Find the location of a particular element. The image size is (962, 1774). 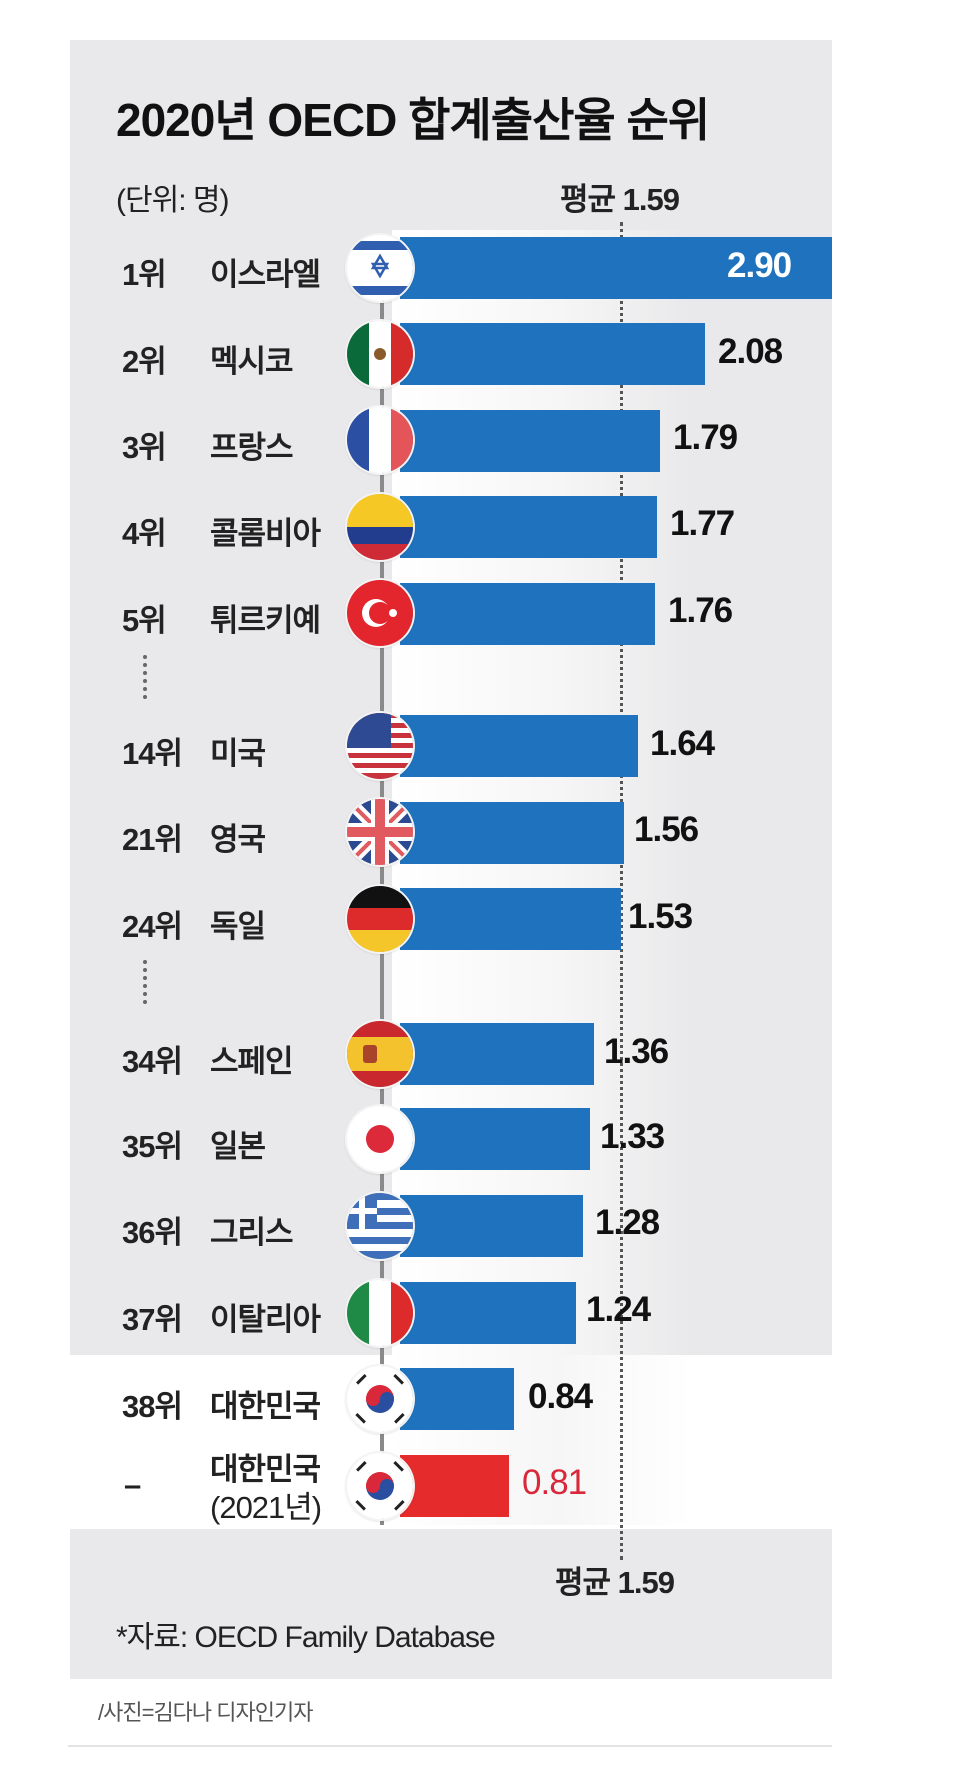

country-label: 튀르키예 is located at coordinates (265, 620).